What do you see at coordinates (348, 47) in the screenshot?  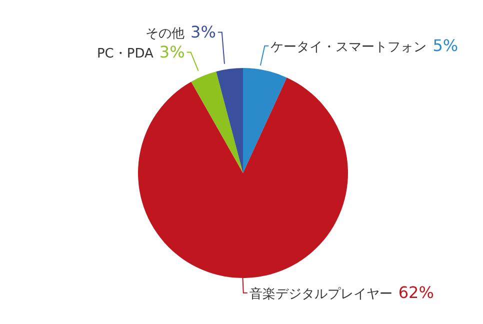 I see `slice-label: ケータイ・スマートフォン` at bounding box center [348, 47].